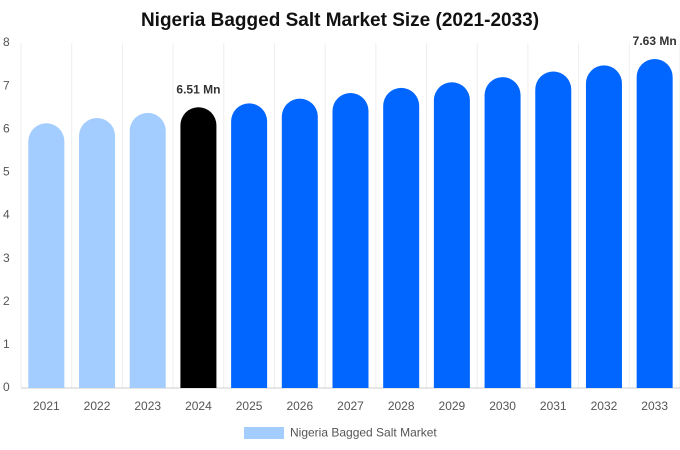 This screenshot has width=680, height=450. What do you see at coordinates (264, 433) in the screenshot?
I see `legend-swatch` at bounding box center [264, 433].